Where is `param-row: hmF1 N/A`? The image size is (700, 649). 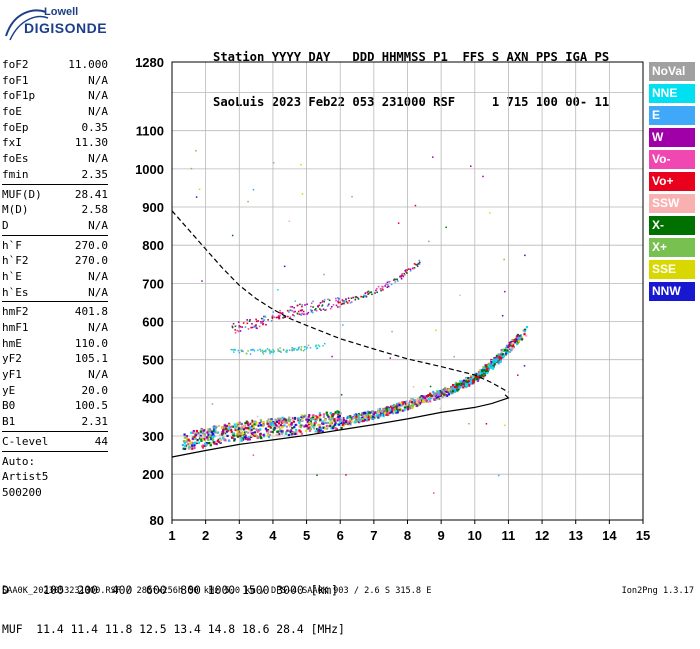
param-row: hmF1 N/A is located at coordinates (55, 328).